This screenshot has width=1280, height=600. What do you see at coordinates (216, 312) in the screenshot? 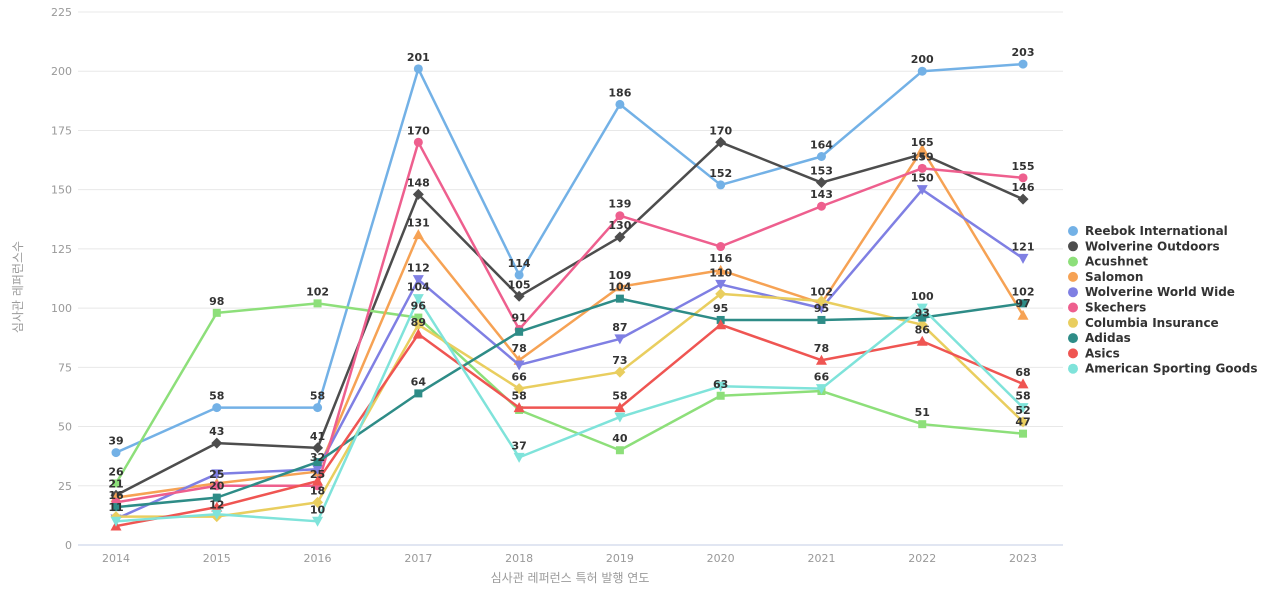
I see `data-point-acushnet-2015` at bounding box center [216, 312].